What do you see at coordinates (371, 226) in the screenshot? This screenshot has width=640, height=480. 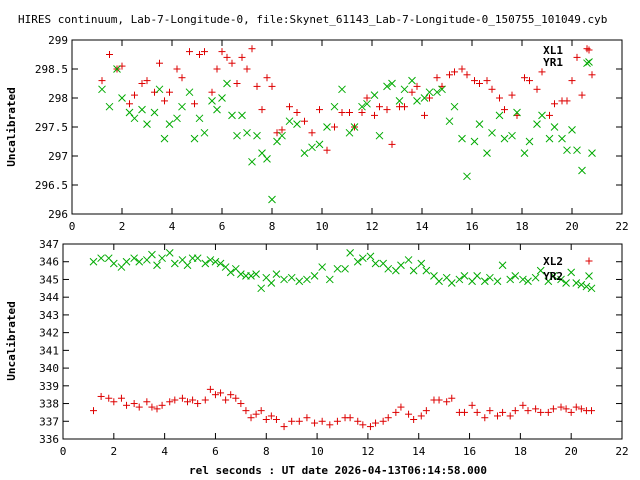 I see `top-xtick-label: 12` at bounding box center [371, 226].